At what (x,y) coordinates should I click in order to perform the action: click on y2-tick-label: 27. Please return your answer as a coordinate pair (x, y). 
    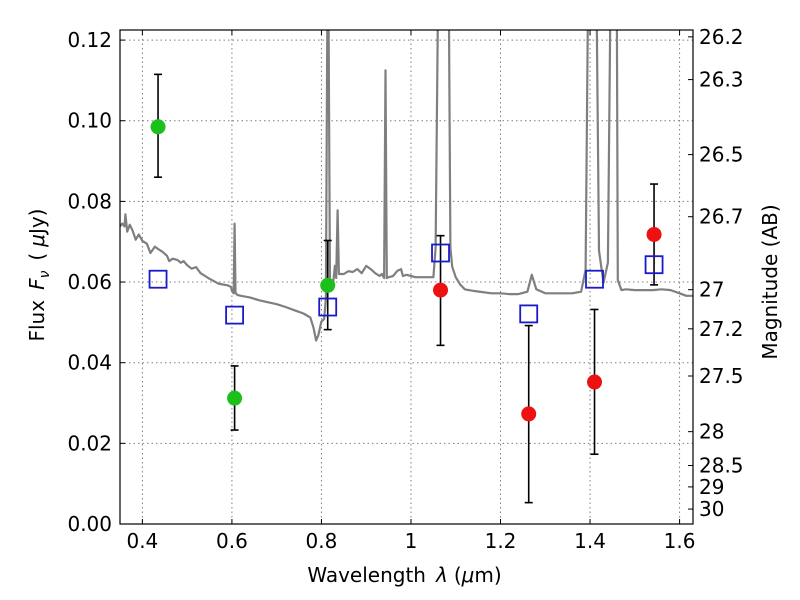
    Looking at the image, I should click on (711, 290).